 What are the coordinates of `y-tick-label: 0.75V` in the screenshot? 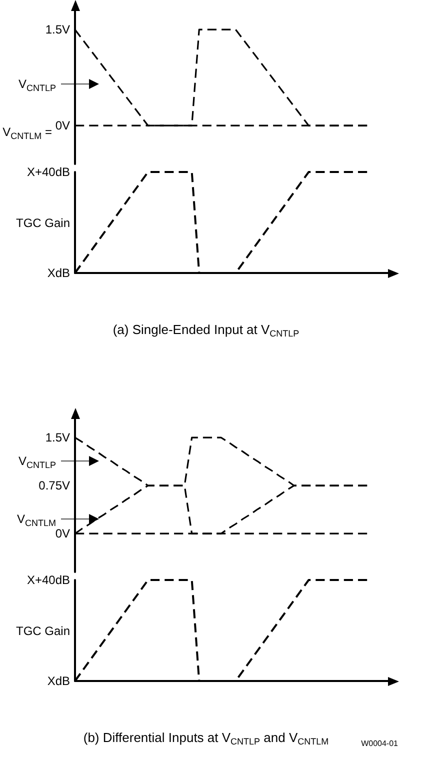 It's located at (54, 485).